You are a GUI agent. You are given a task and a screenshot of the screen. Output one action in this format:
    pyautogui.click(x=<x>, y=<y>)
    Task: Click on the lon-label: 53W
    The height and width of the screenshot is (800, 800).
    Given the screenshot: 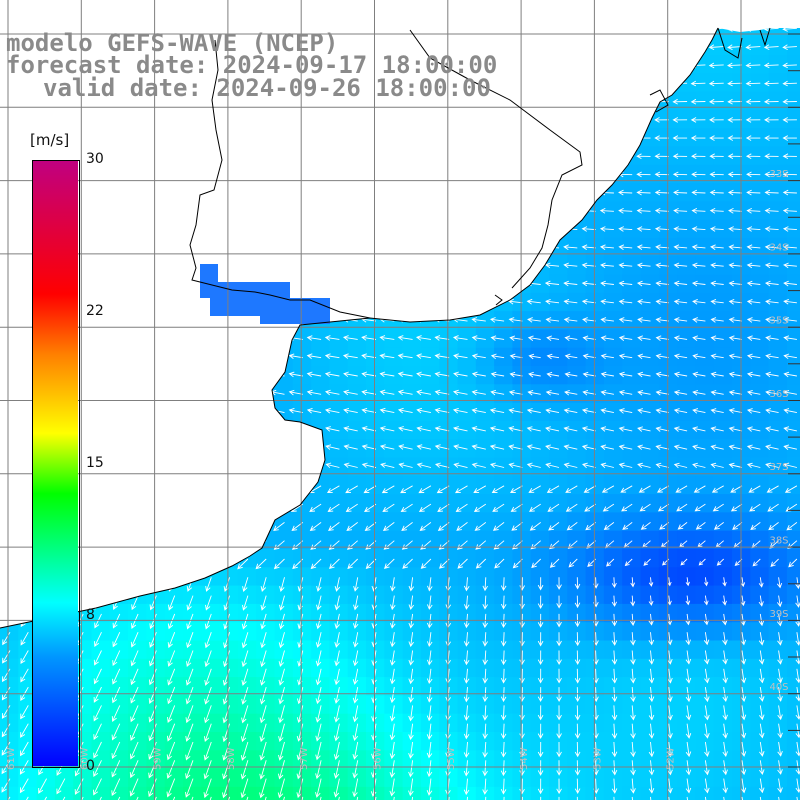 What is the action you would take?
    pyautogui.click(x=597, y=758)
    